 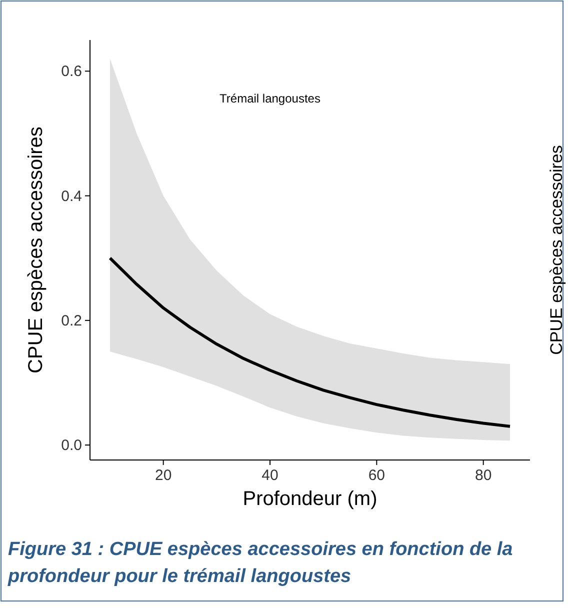 I want to click on text: Trémail langoustes, so click(x=270, y=98).